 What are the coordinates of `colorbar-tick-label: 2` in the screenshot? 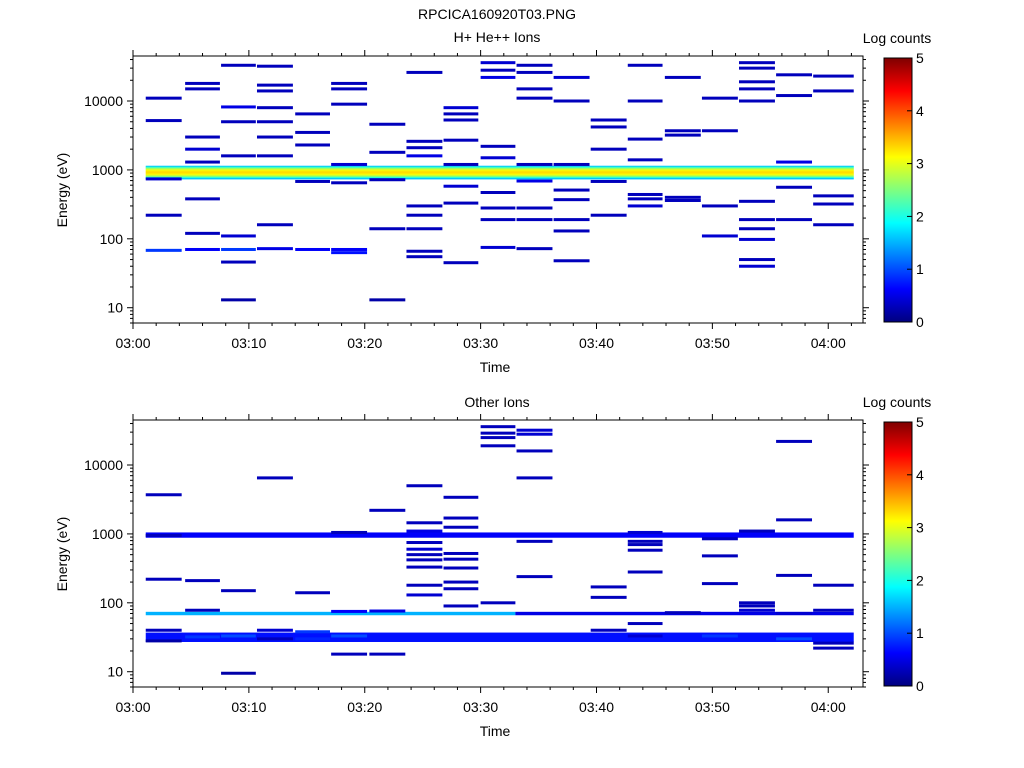 It's located at (920, 580).